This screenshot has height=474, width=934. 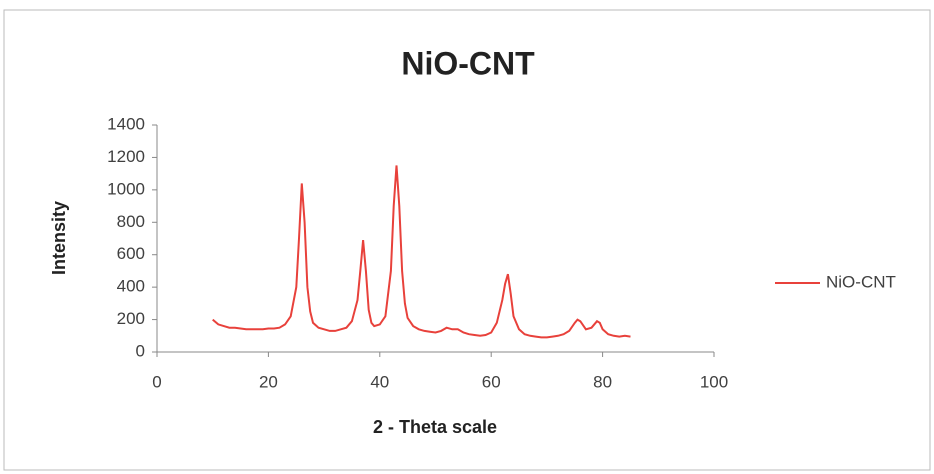 I want to click on x-tick-label: 60, so click(x=491, y=381).